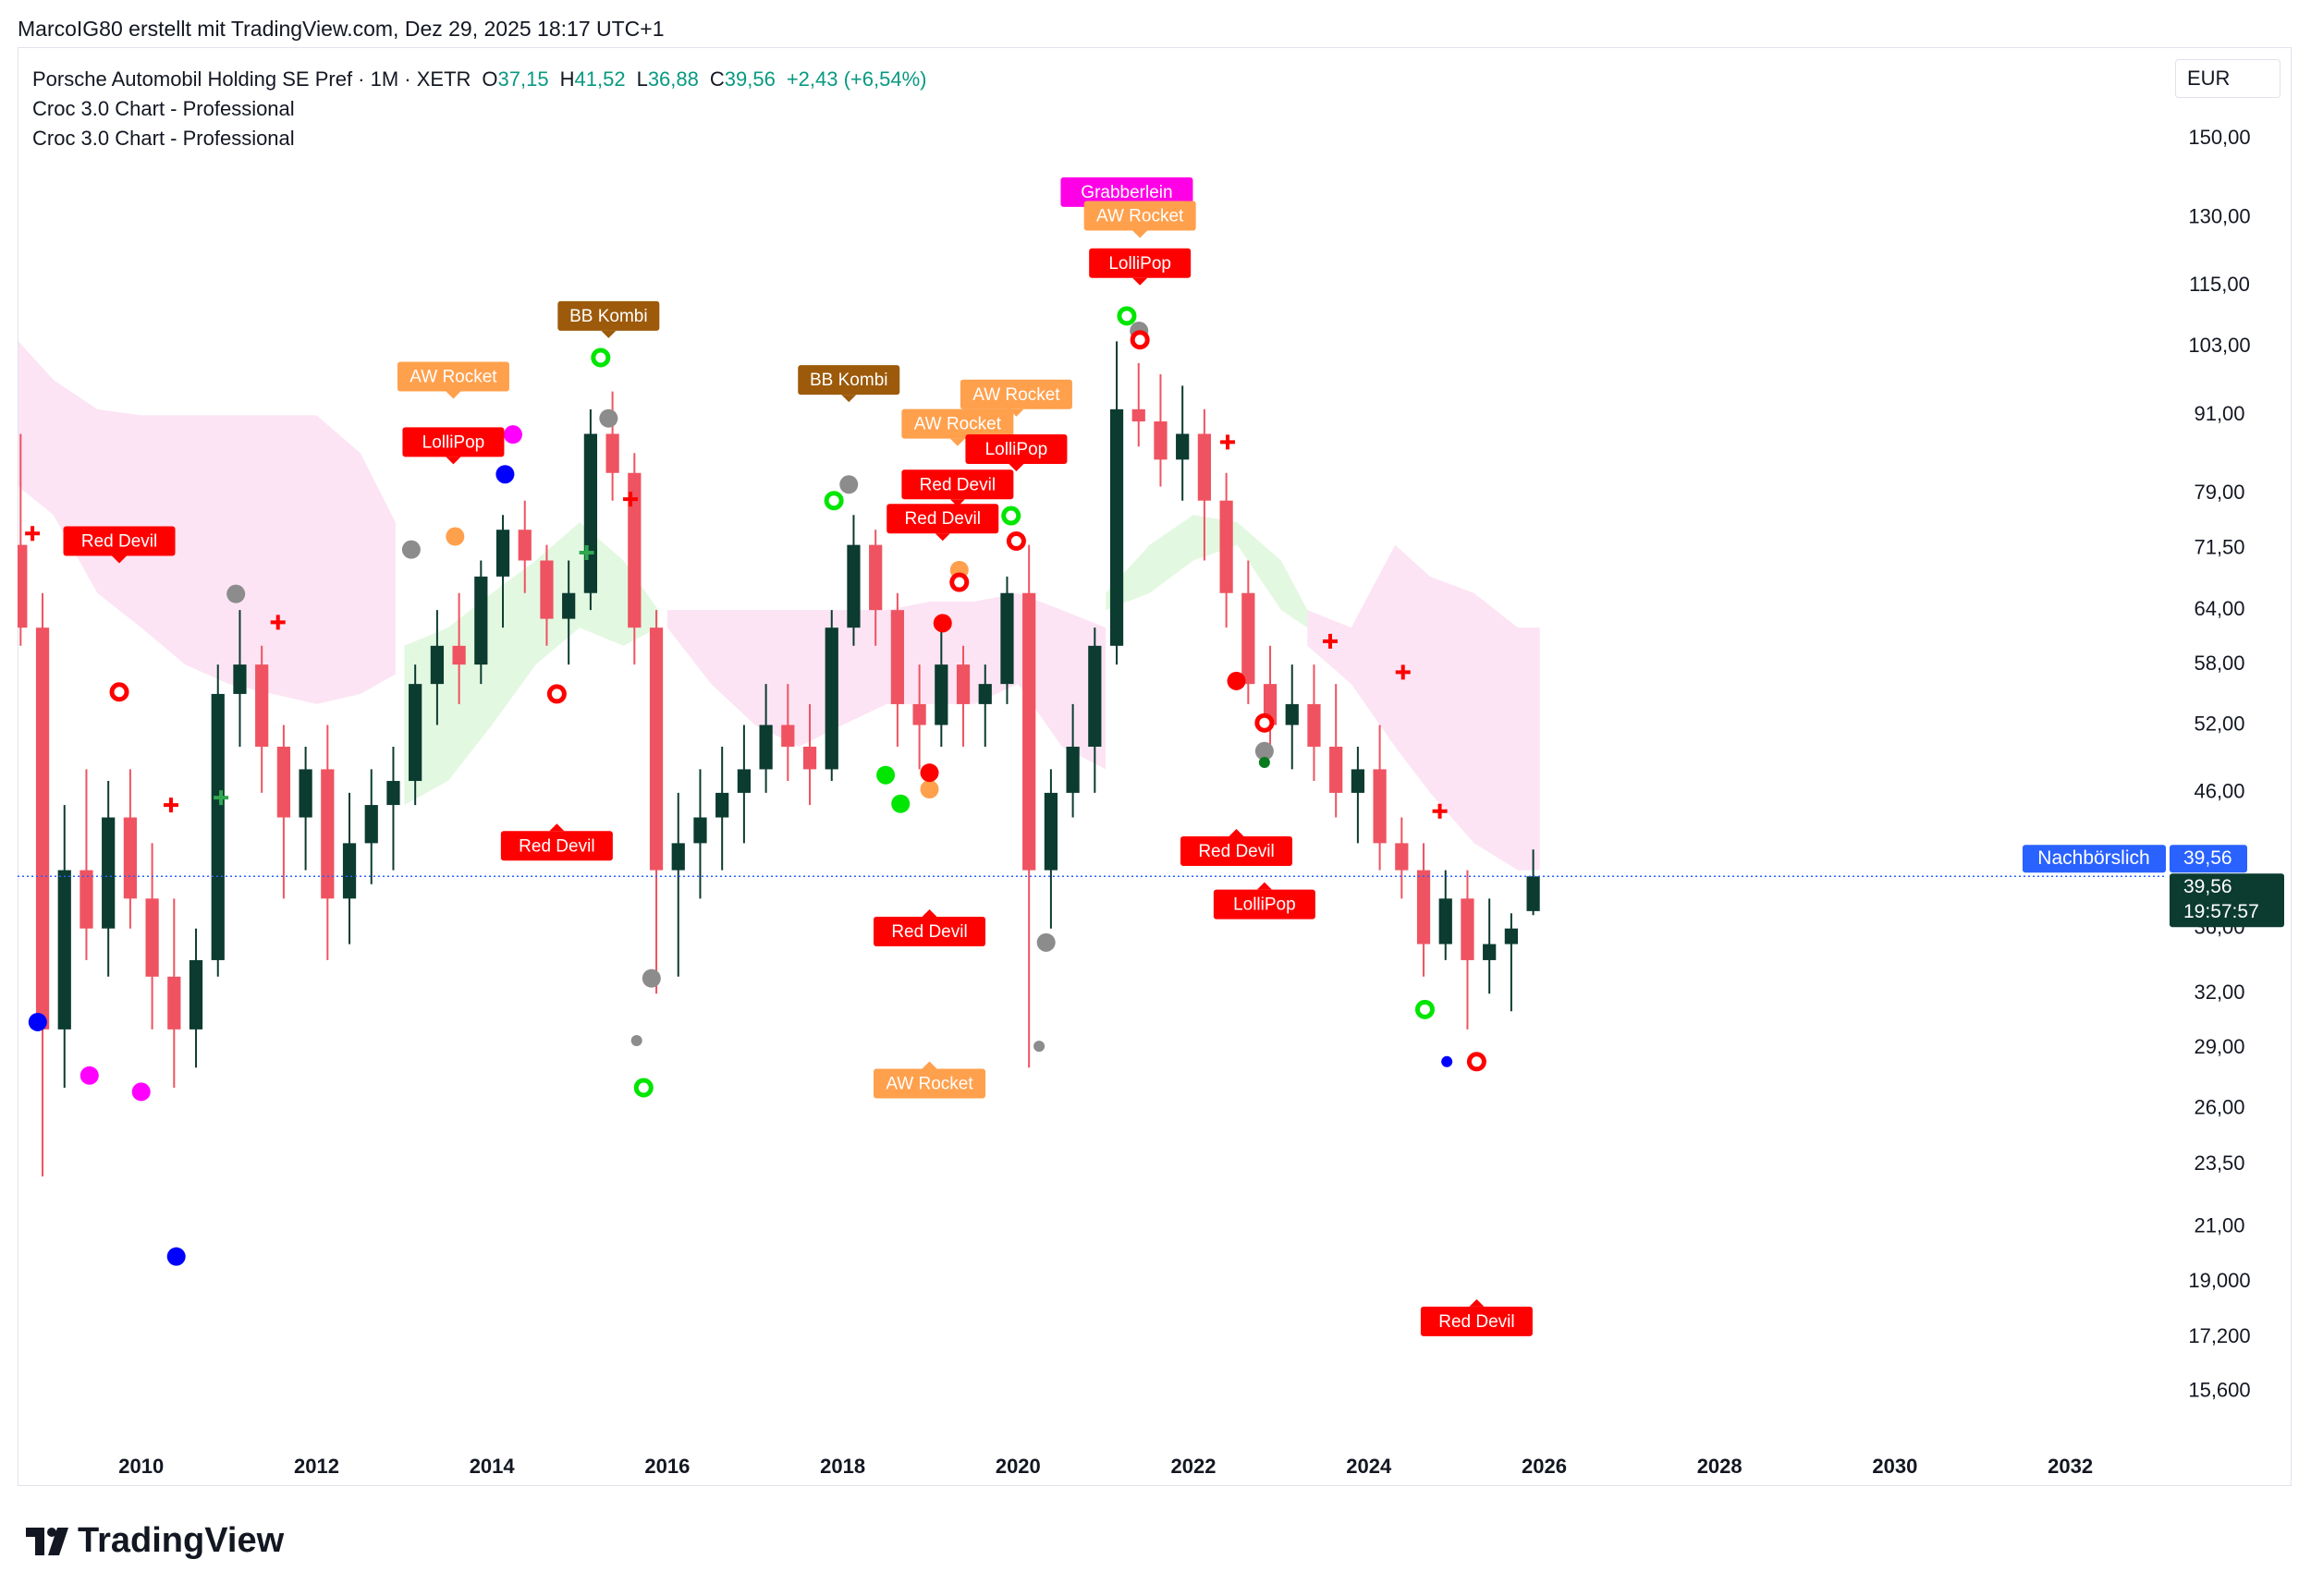  What do you see at coordinates (2219, 791) in the screenshot?
I see `y-tick-label: 46,00` at bounding box center [2219, 791].